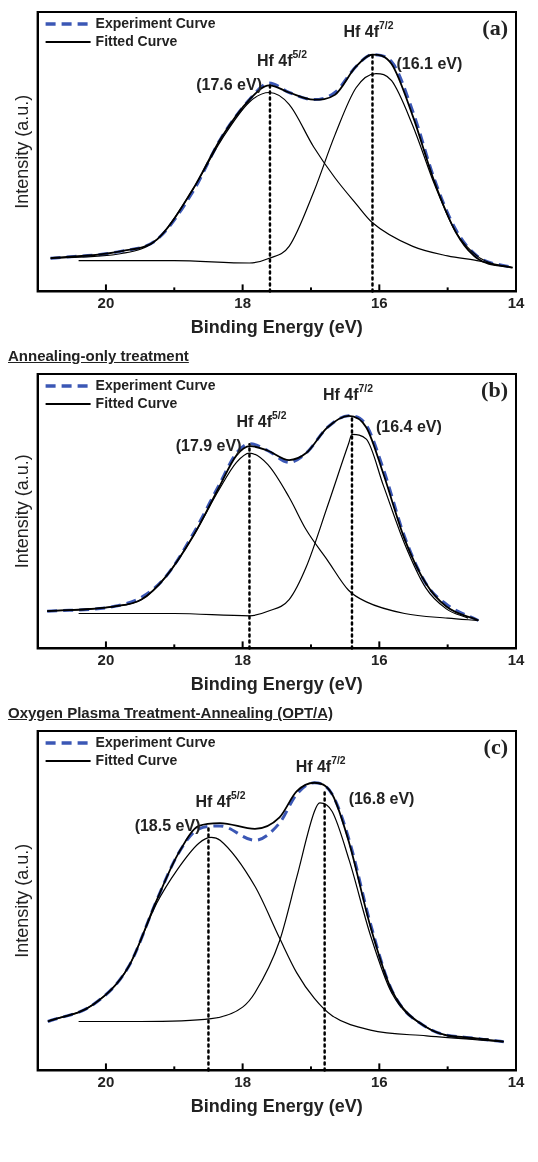  I want to click on text: (b), so click(494, 389).